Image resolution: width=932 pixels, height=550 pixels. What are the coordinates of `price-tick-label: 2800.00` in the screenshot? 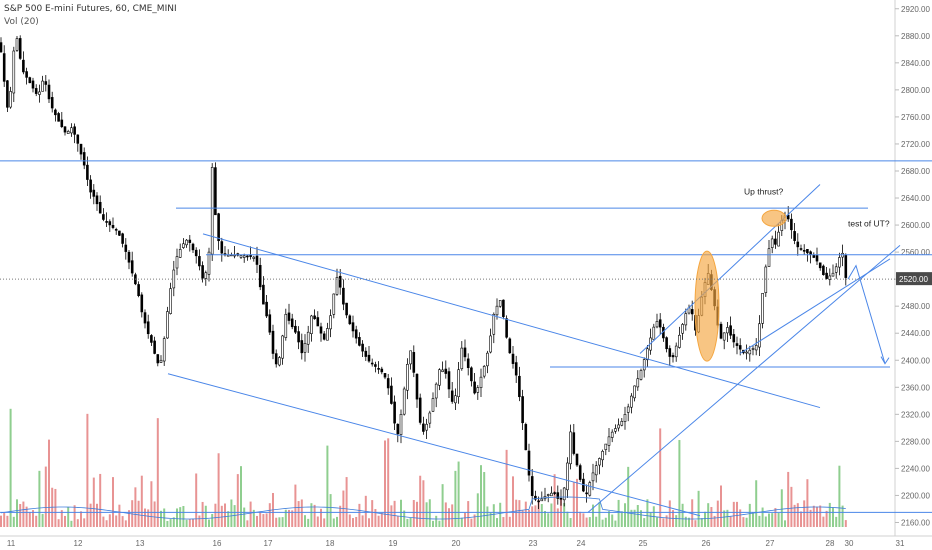 It's located at (915, 90).